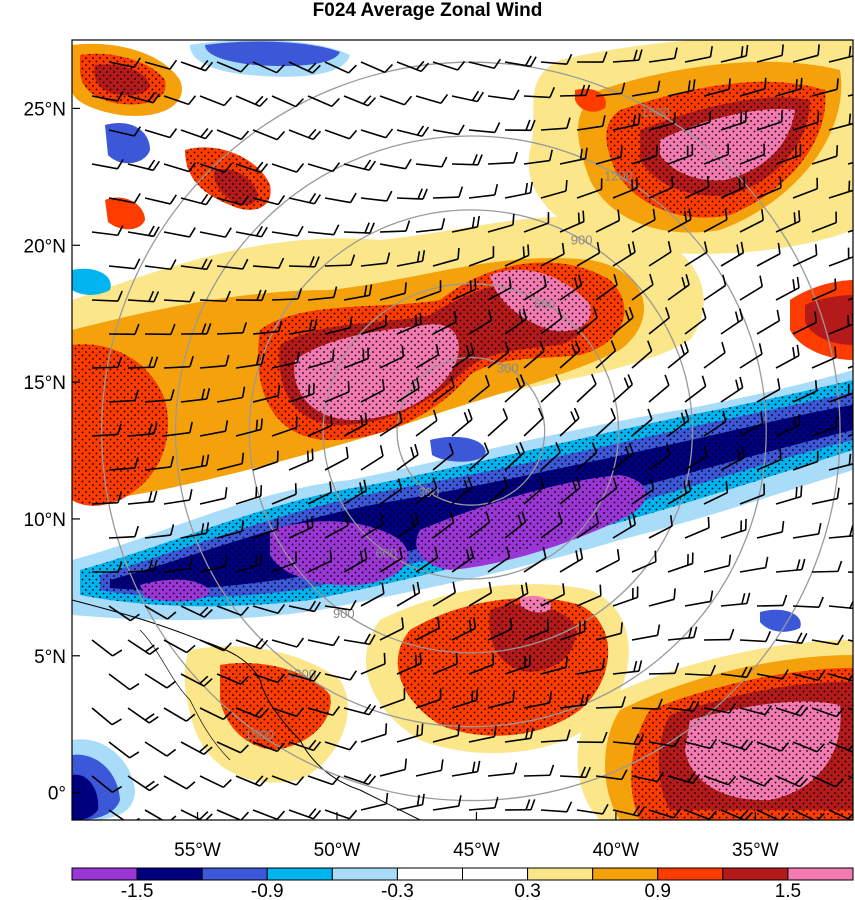  Describe the element at coordinates (508, 367) in the screenshot. I see `range-ring-label: 300` at that location.